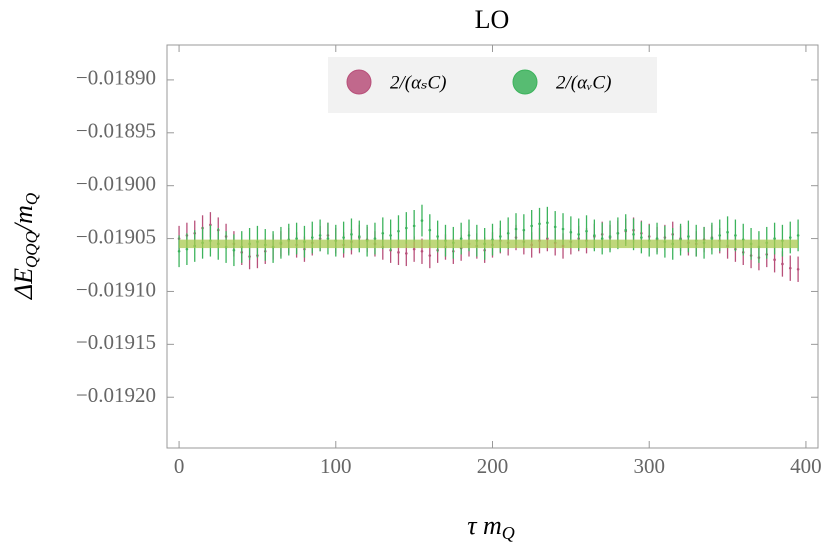 The image size is (830, 553). I want to click on y-tick-label: −0.01900, so click(116, 183).